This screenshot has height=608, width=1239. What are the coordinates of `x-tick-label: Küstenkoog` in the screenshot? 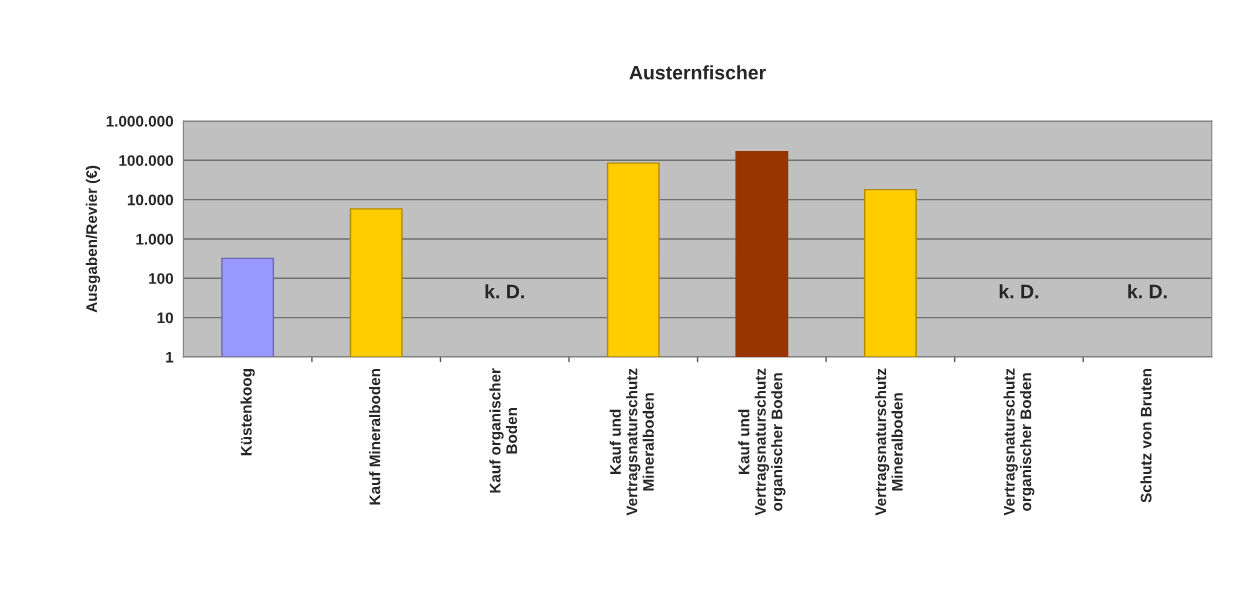 It's located at (247, 412).